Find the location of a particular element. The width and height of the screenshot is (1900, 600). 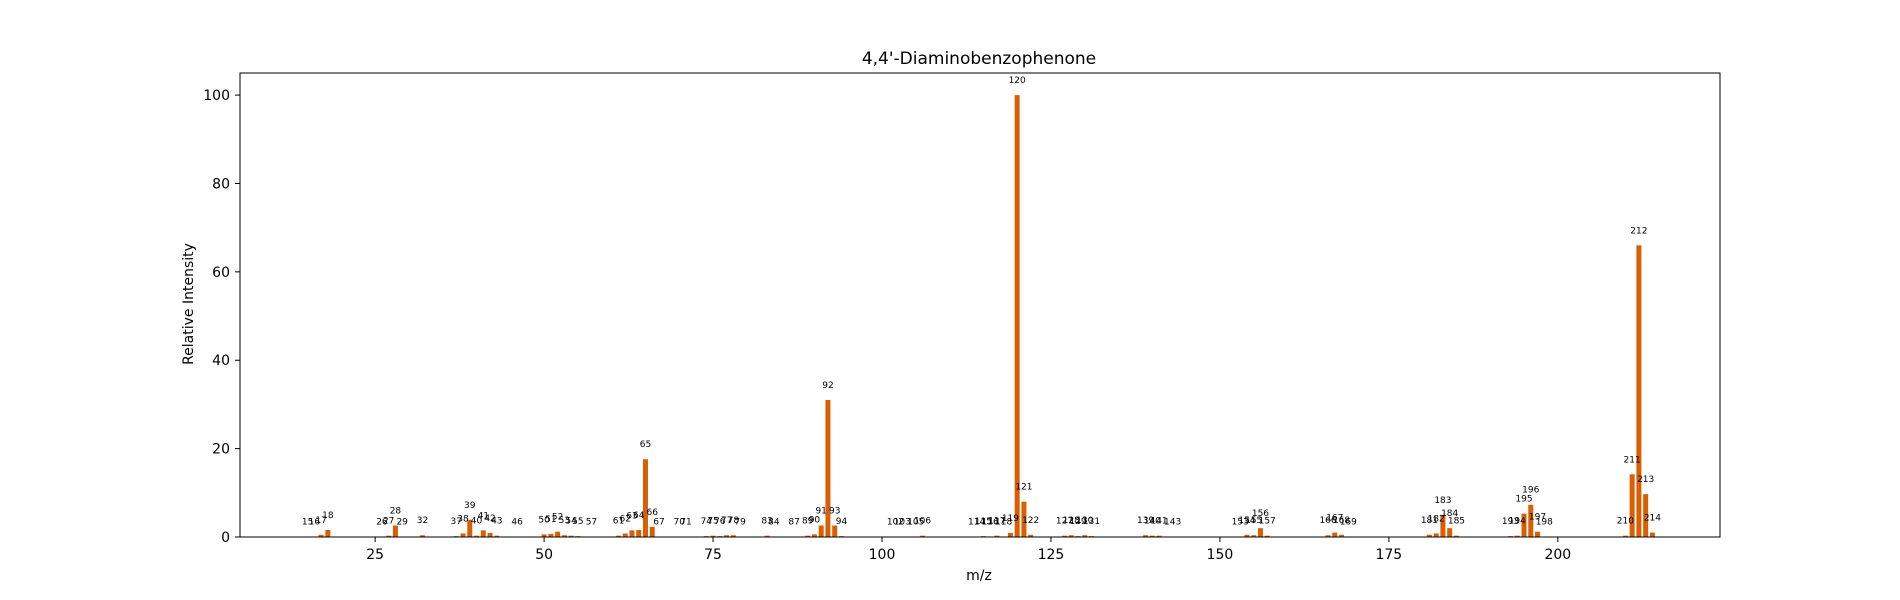

peak-label-91: 91 is located at coordinates (820, 512).